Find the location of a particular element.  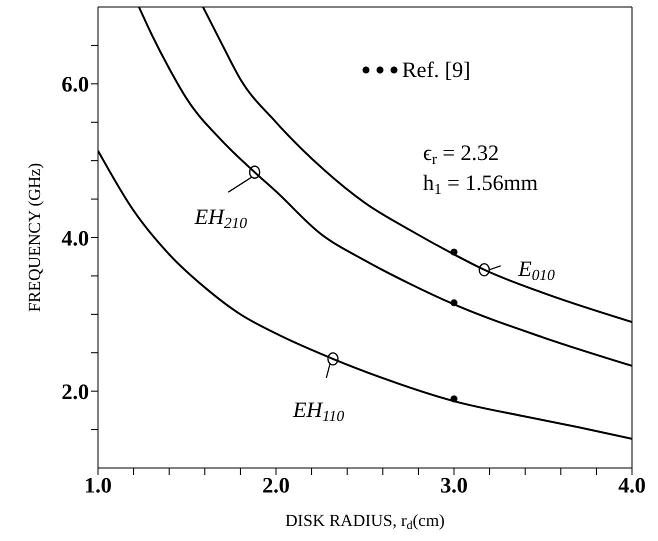

annotation: EH$_{110}$ is located at coordinates (318, 410).